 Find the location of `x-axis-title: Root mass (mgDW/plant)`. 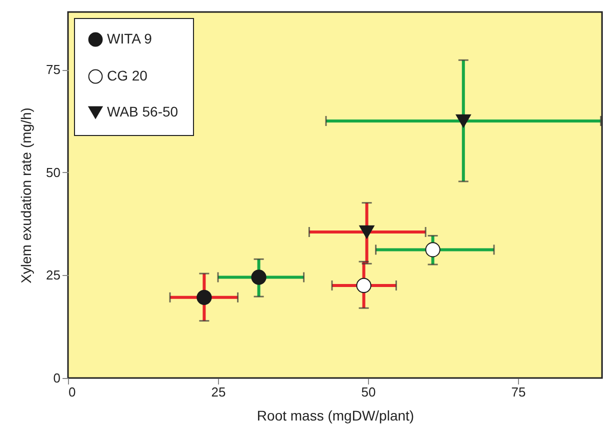

x-axis-title: Root mass (mgDW/plant) is located at coordinates (335, 416).